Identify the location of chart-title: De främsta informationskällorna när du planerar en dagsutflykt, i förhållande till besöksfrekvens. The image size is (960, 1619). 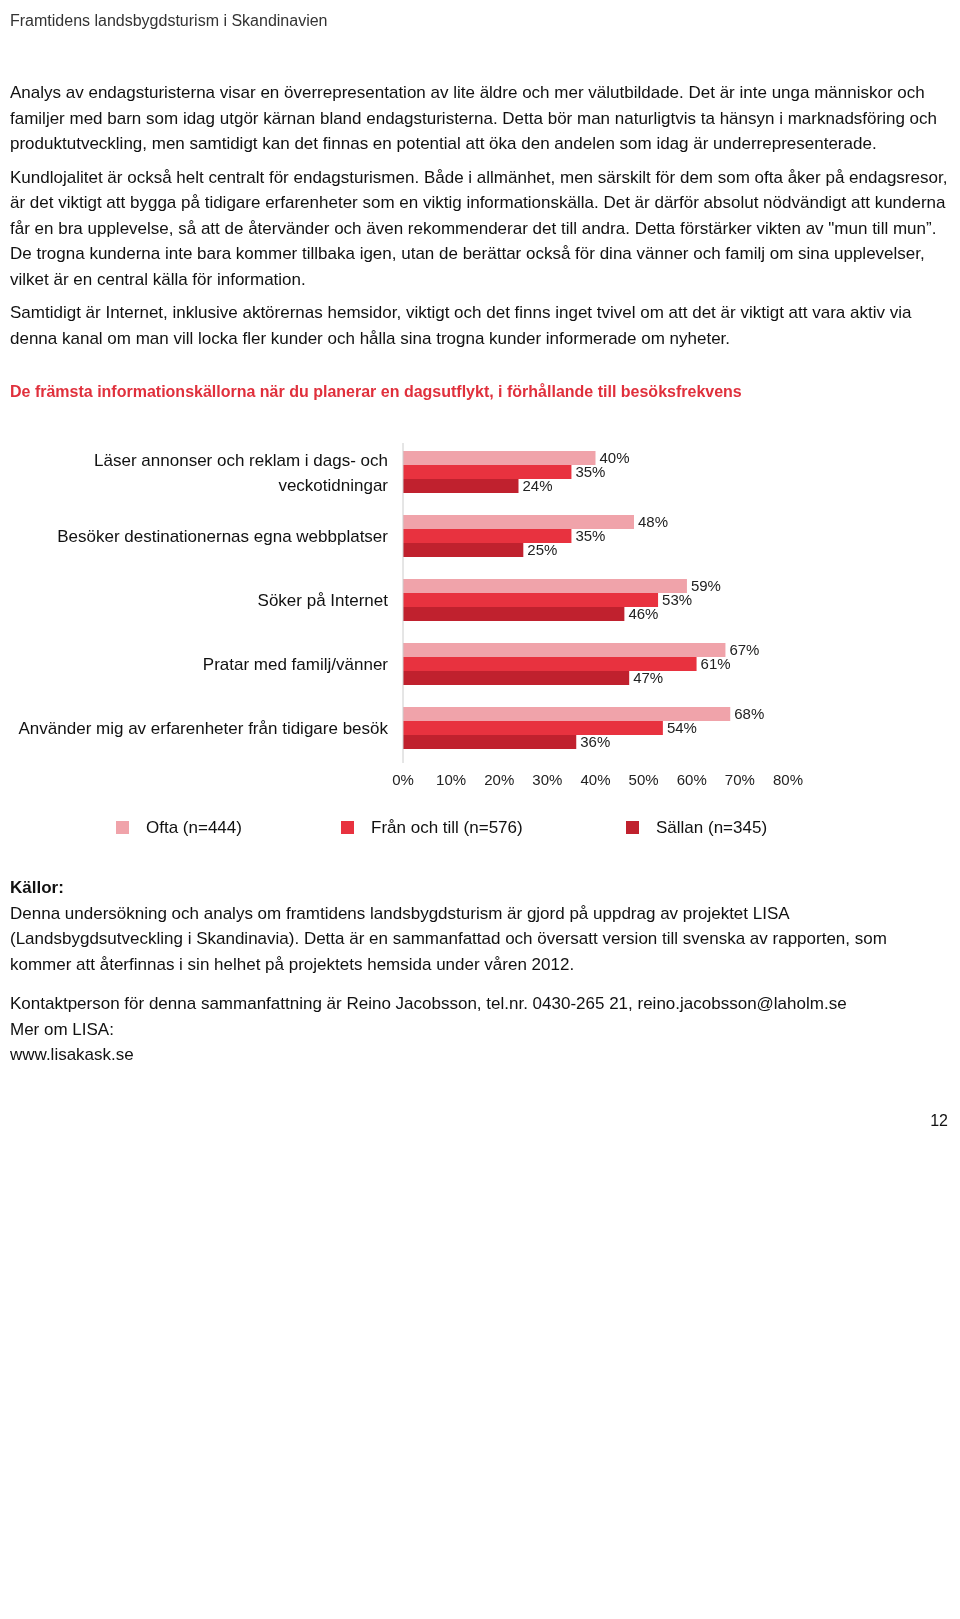
(376, 391).